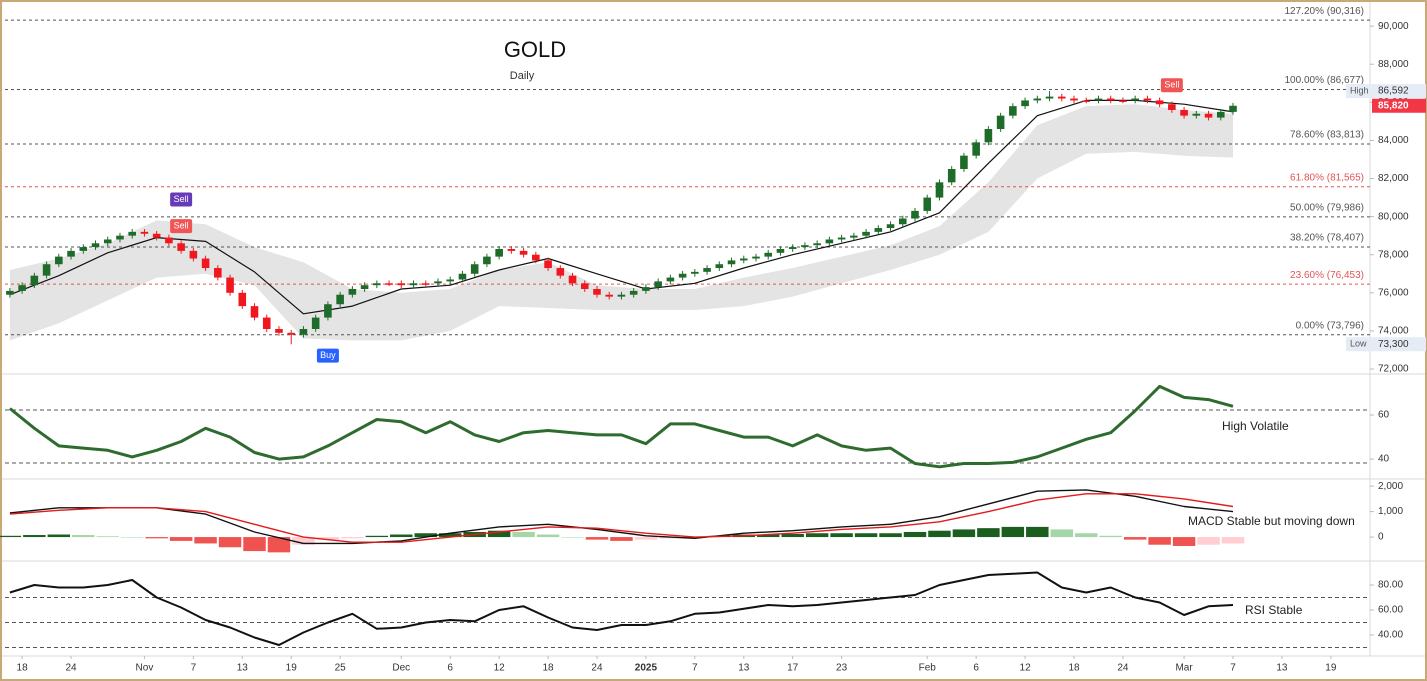  I want to click on x-tick-label: 2025, so click(646, 668).